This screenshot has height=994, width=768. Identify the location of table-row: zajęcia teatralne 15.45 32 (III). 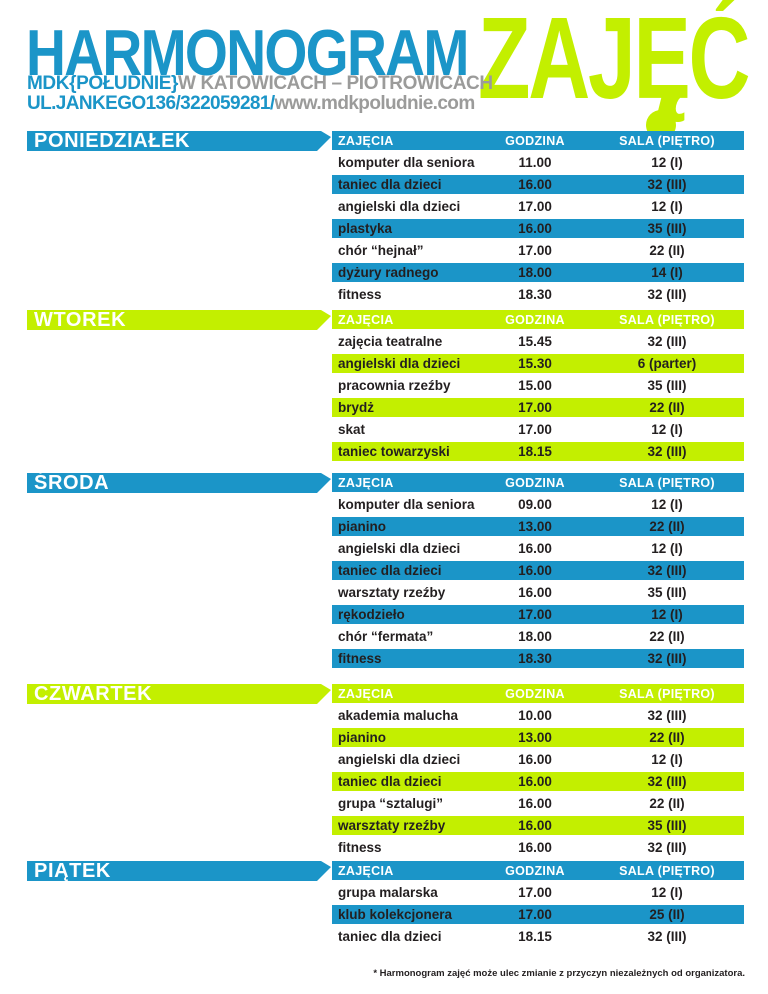
(538, 341).